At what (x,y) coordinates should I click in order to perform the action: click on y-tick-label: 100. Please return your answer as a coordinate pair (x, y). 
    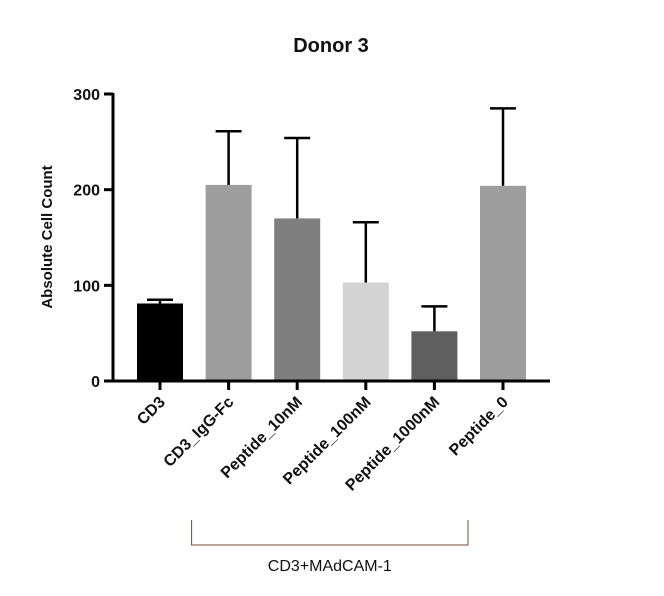
    Looking at the image, I should click on (86, 286).